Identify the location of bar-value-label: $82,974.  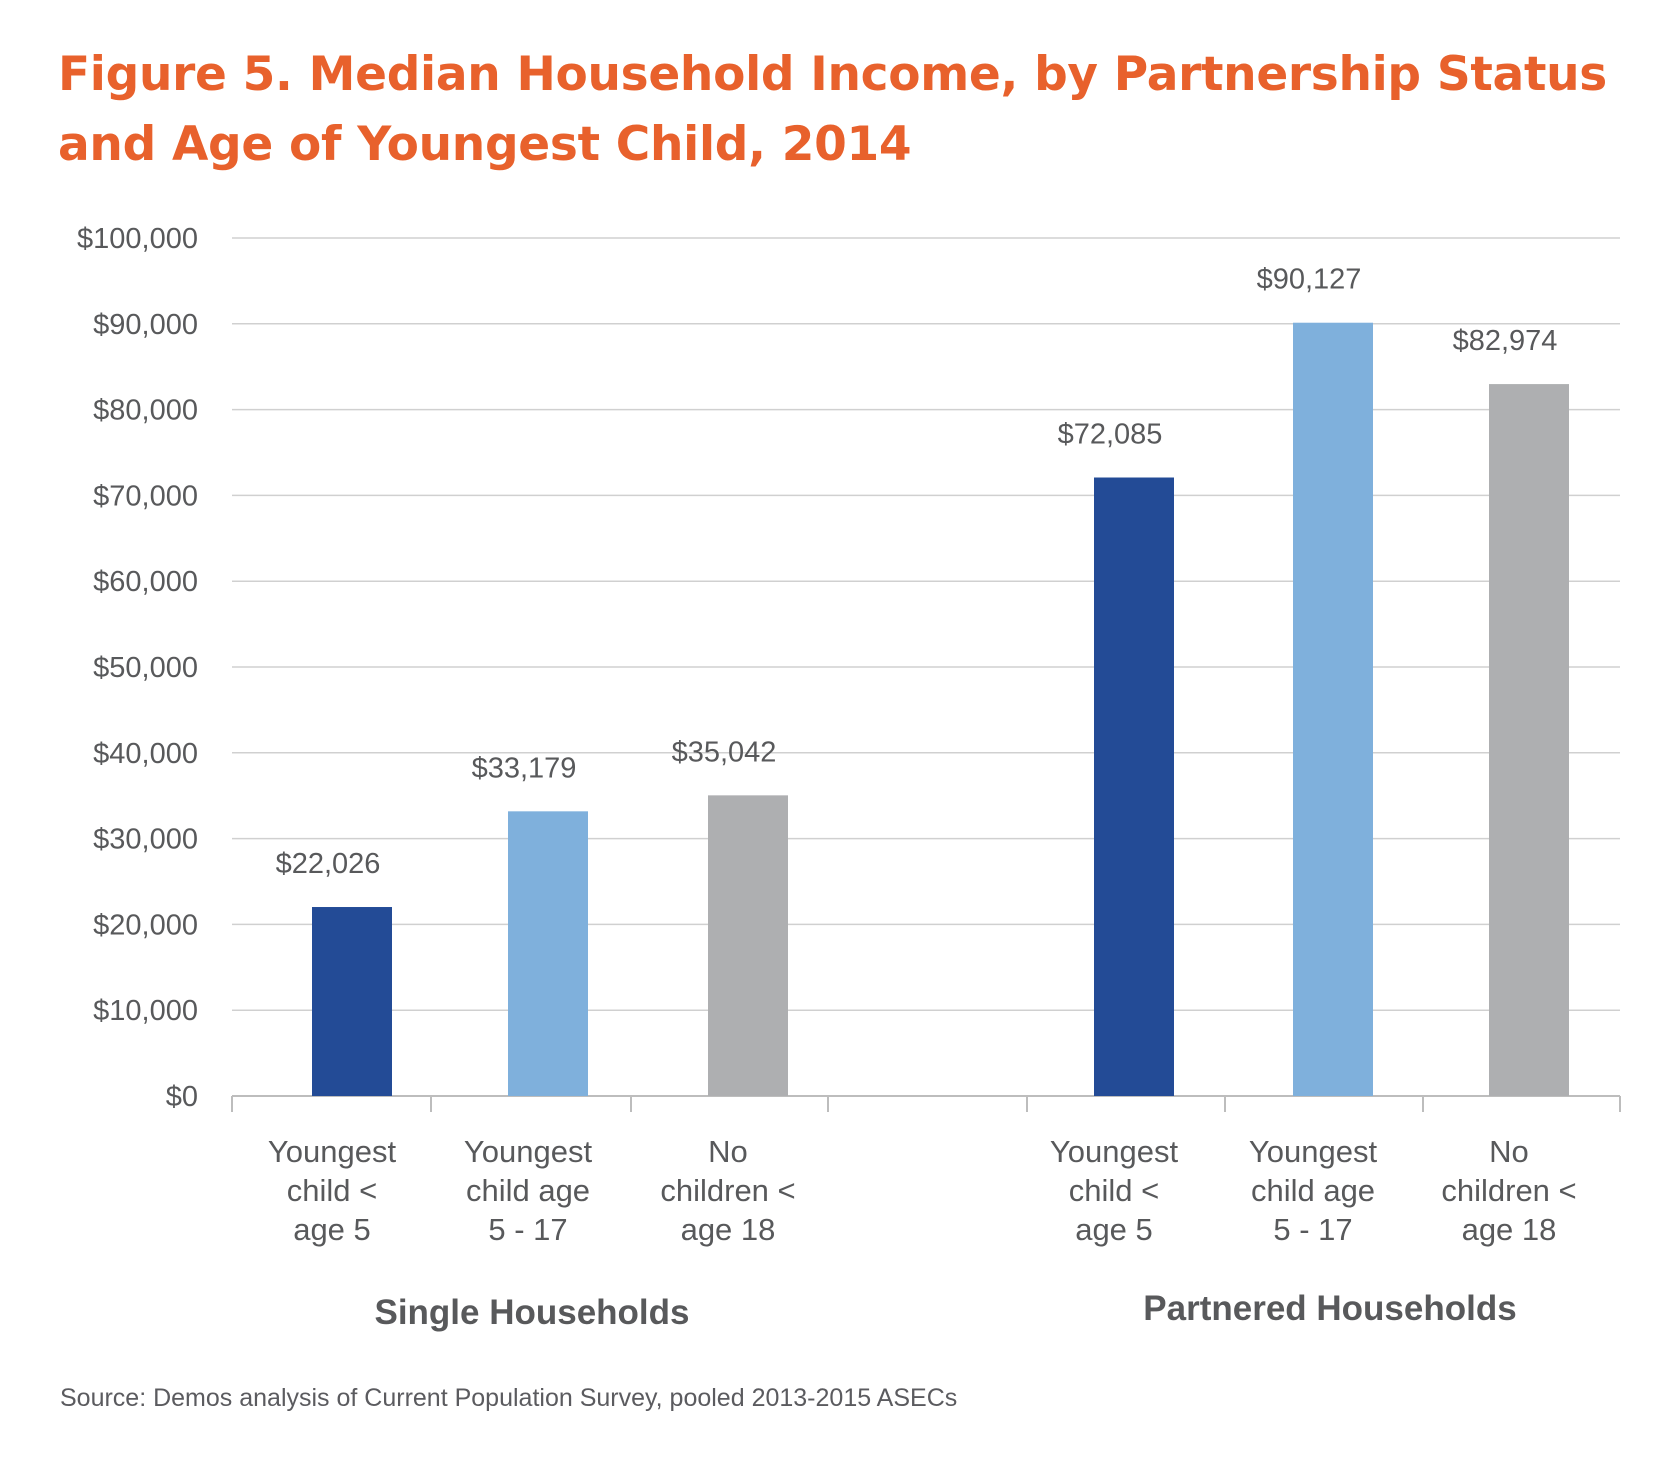
(1505, 341).